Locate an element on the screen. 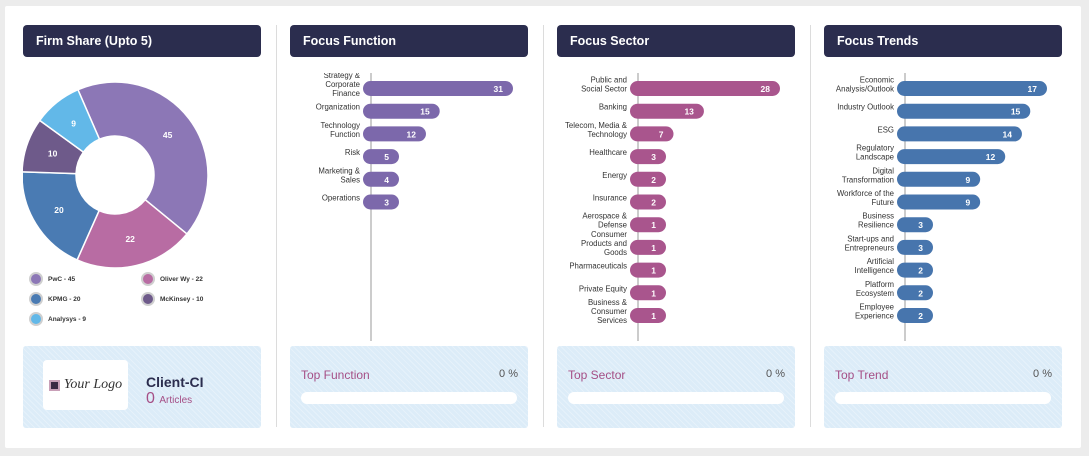 The height and width of the screenshot is (456, 1089). focus-function-header: Focus Function is located at coordinates (409, 41).